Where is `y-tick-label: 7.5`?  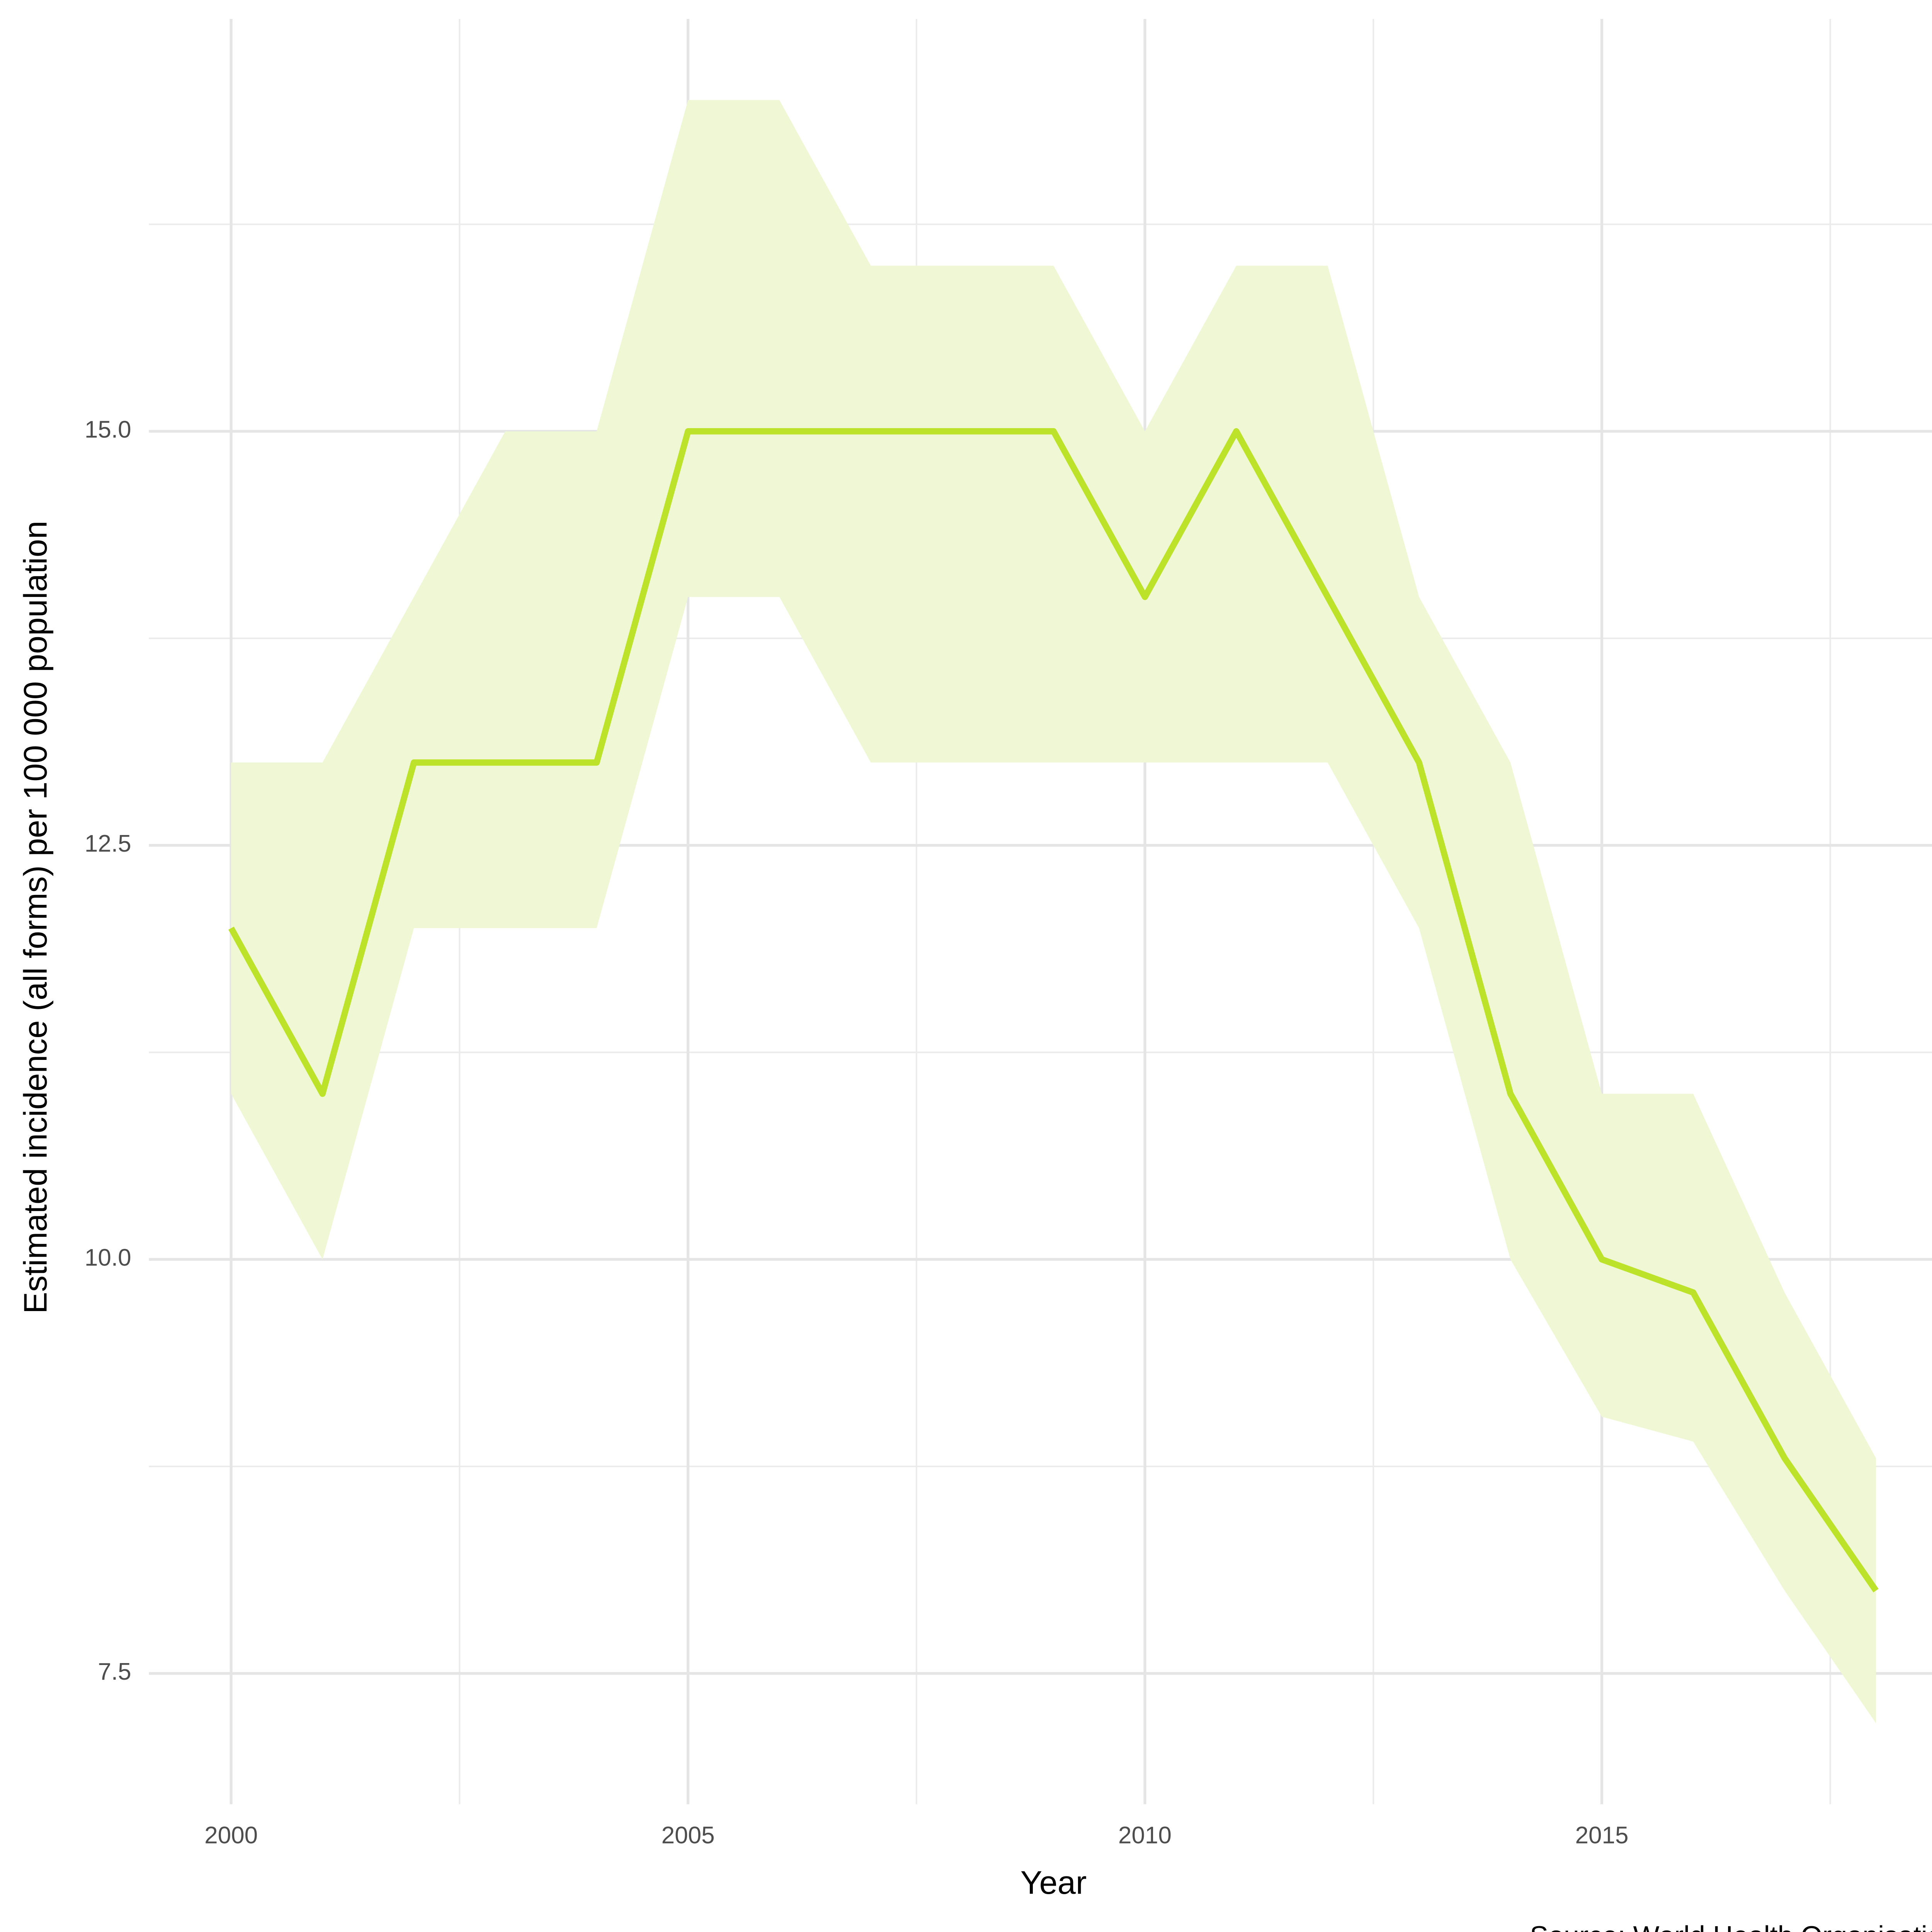
y-tick-label: 7.5 is located at coordinates (114, 1671).